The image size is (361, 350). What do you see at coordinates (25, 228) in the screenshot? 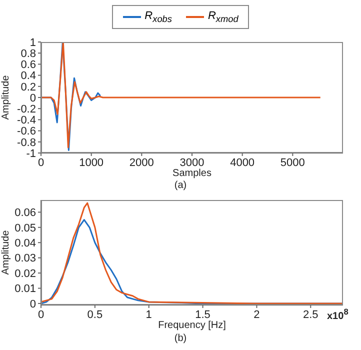
I see `y-tick-label: 0.05` at bounding box center [25, 228].